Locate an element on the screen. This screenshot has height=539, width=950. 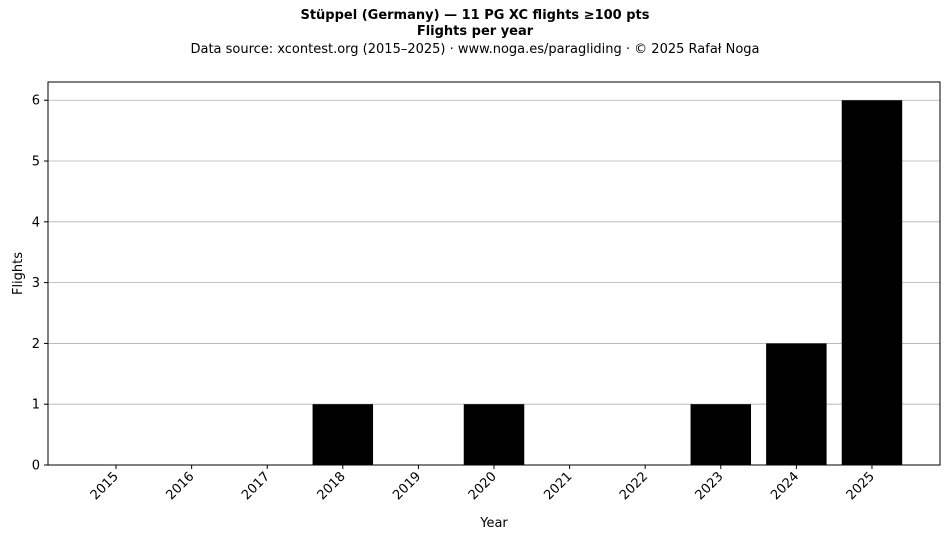
y-axis-label: Flights is located at coordinates (18, 273).